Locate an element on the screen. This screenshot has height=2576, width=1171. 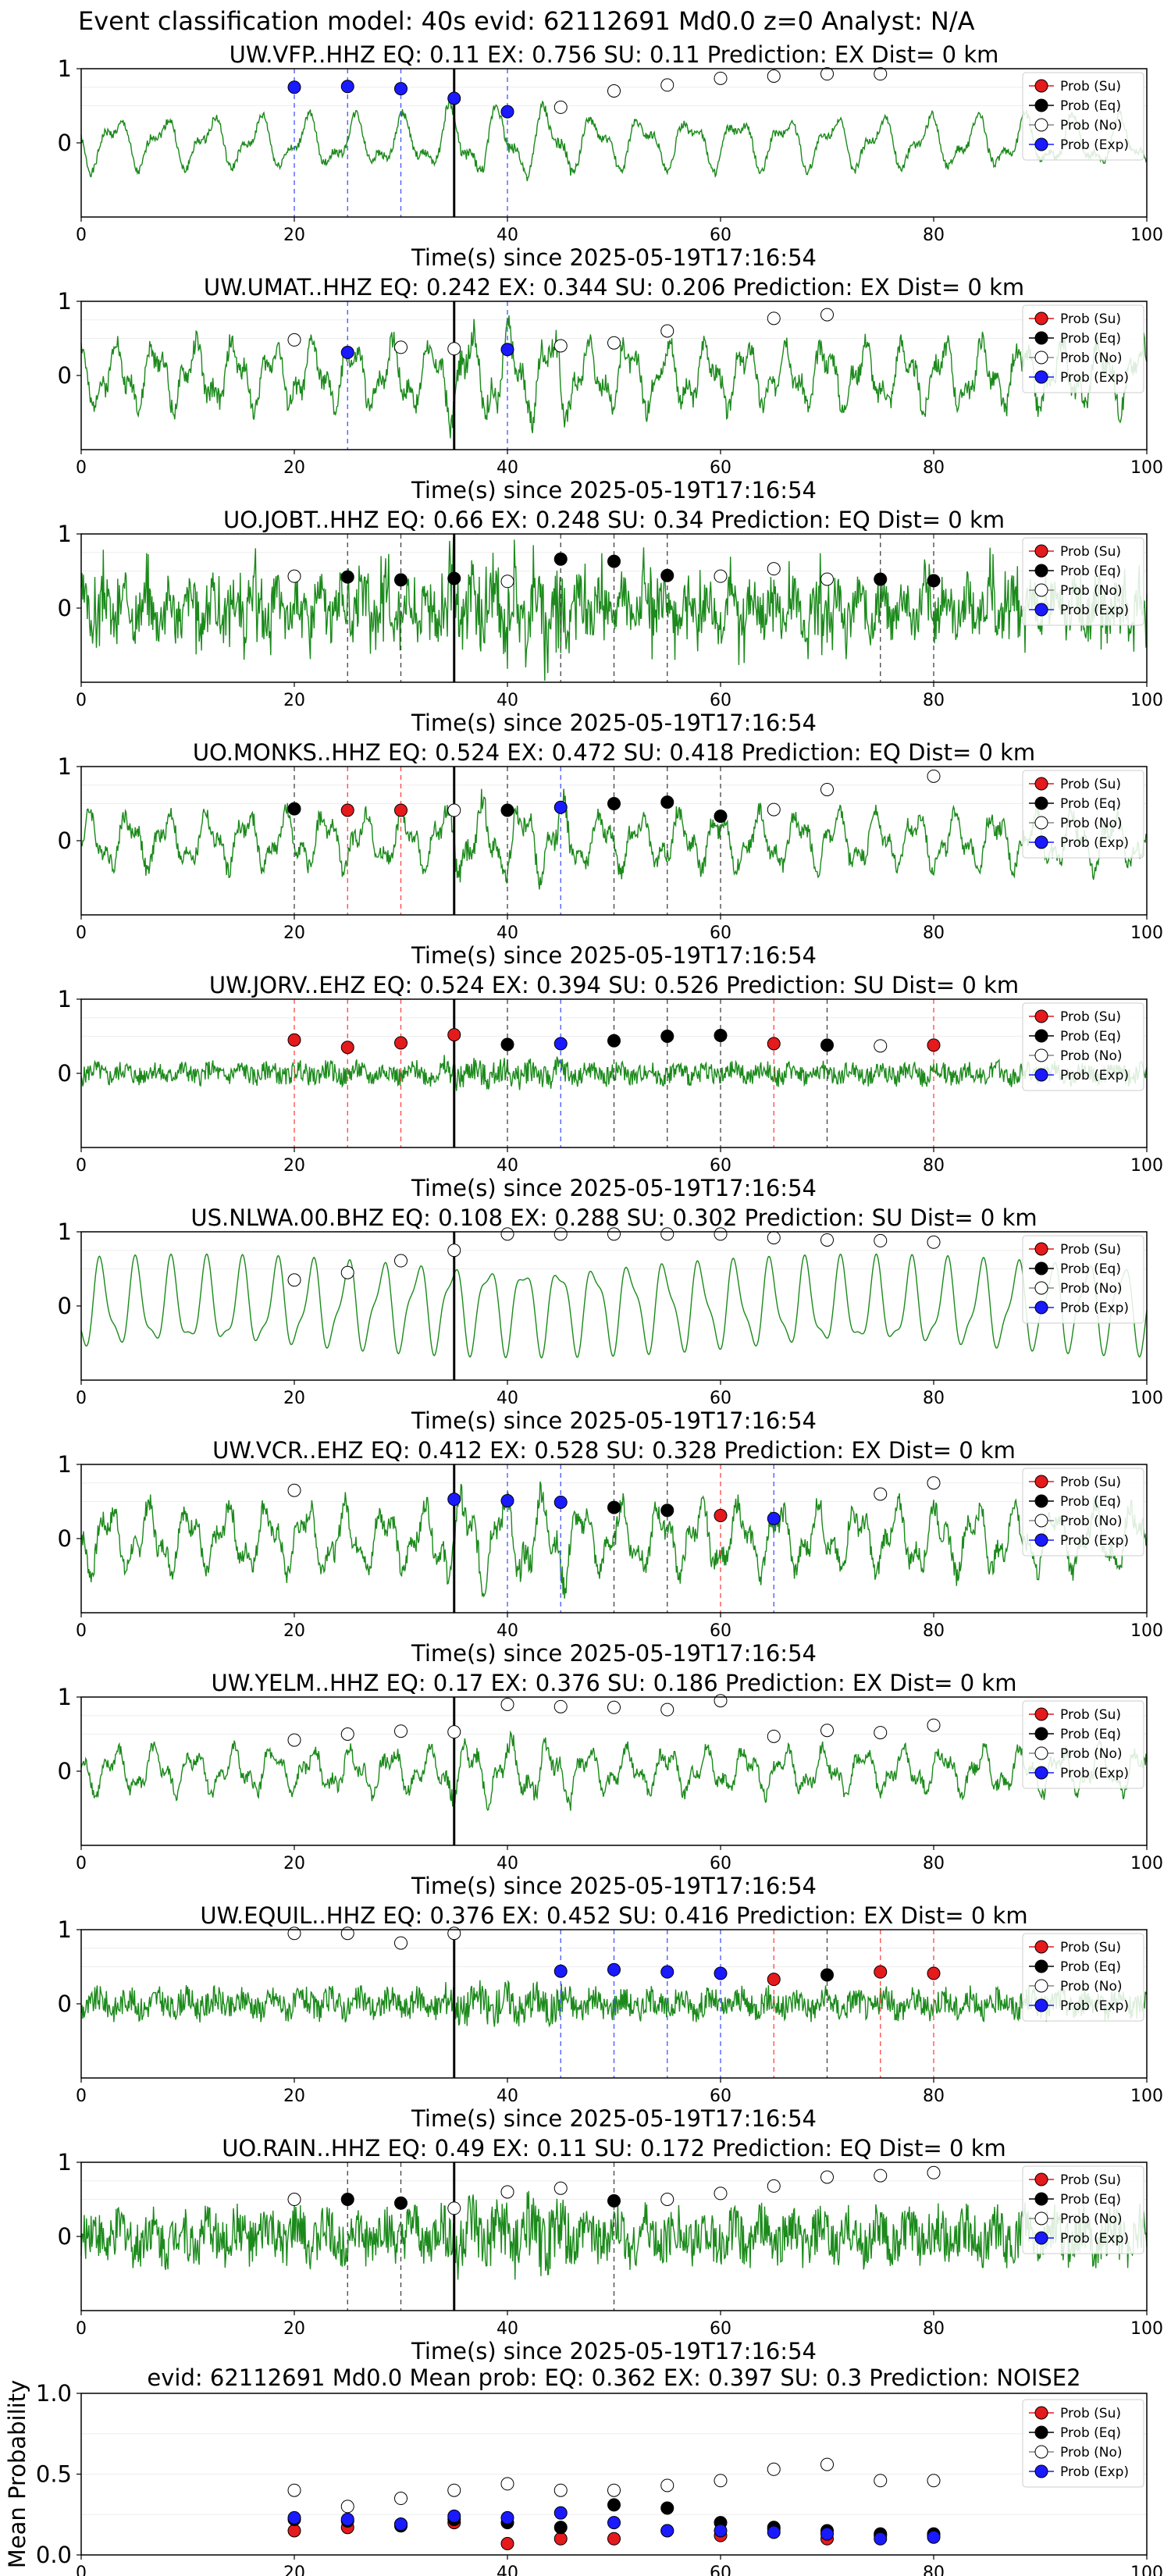
panel-7-legend-label-no: Prob (No) is located at coordinates (1091, 1521).